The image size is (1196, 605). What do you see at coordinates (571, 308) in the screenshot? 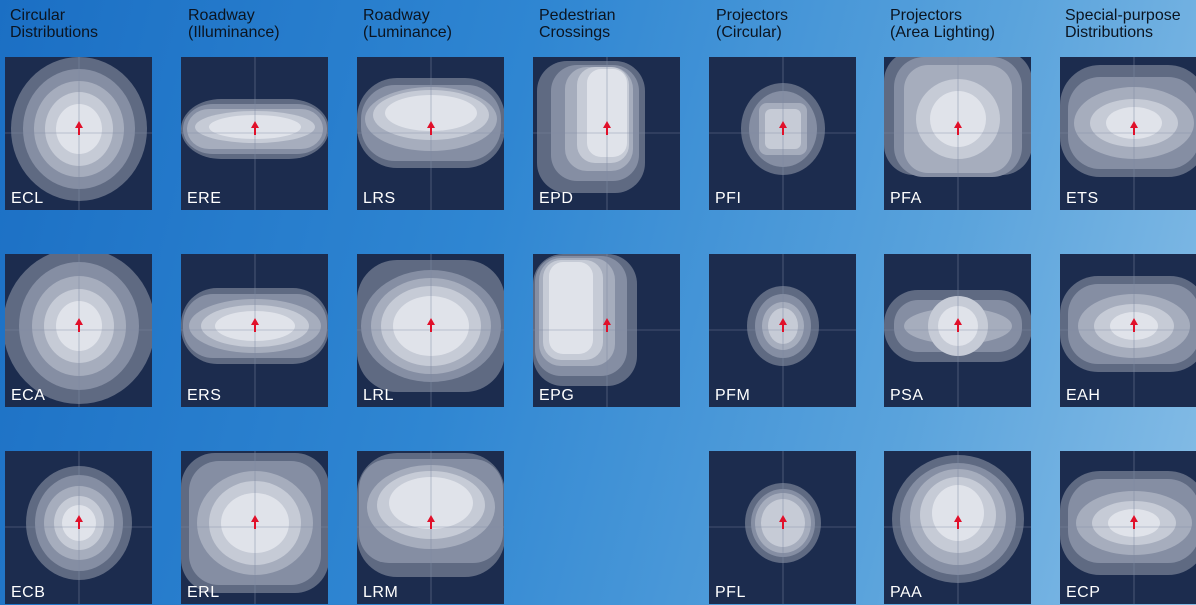
I see `contour-band` at bounding box center [571, 308].